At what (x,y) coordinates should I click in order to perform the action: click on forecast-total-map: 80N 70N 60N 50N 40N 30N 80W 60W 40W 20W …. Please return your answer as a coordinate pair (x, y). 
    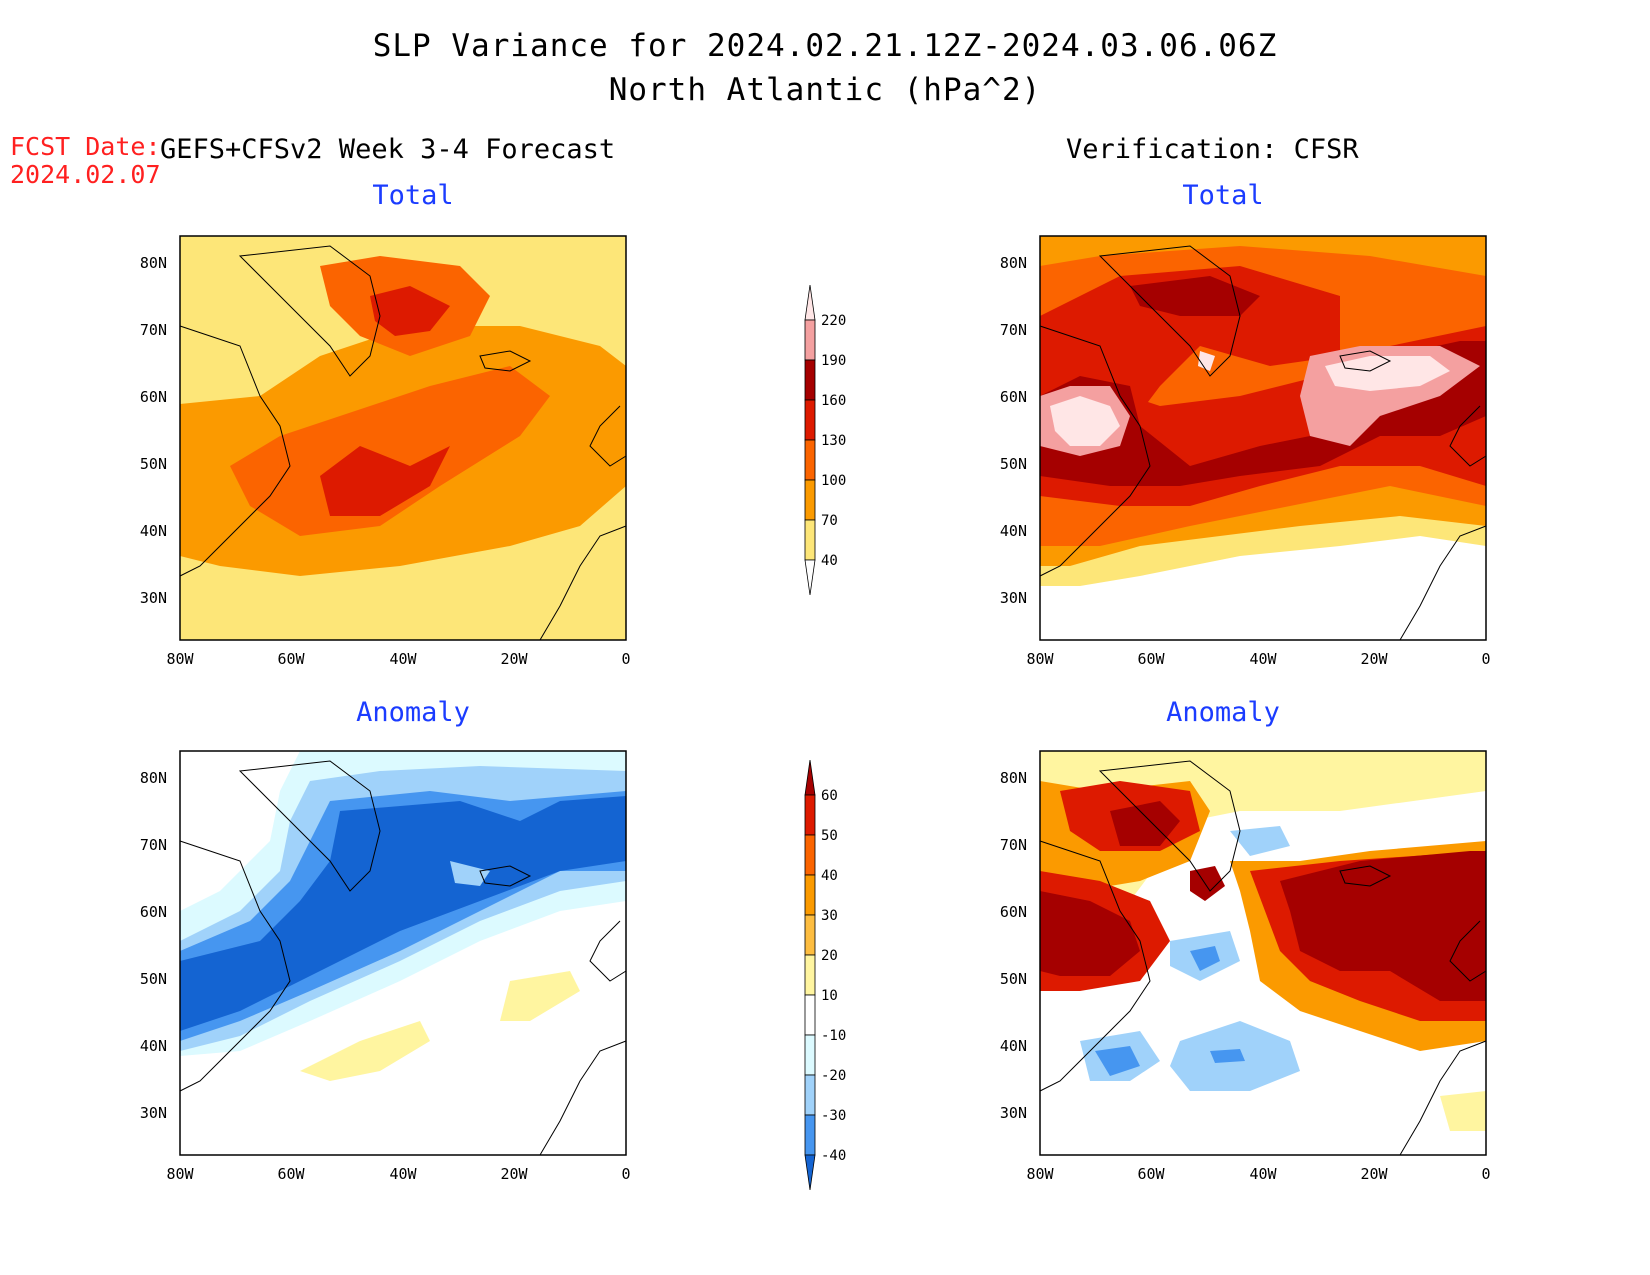
    Looking at the image, I should click on (385, 451).